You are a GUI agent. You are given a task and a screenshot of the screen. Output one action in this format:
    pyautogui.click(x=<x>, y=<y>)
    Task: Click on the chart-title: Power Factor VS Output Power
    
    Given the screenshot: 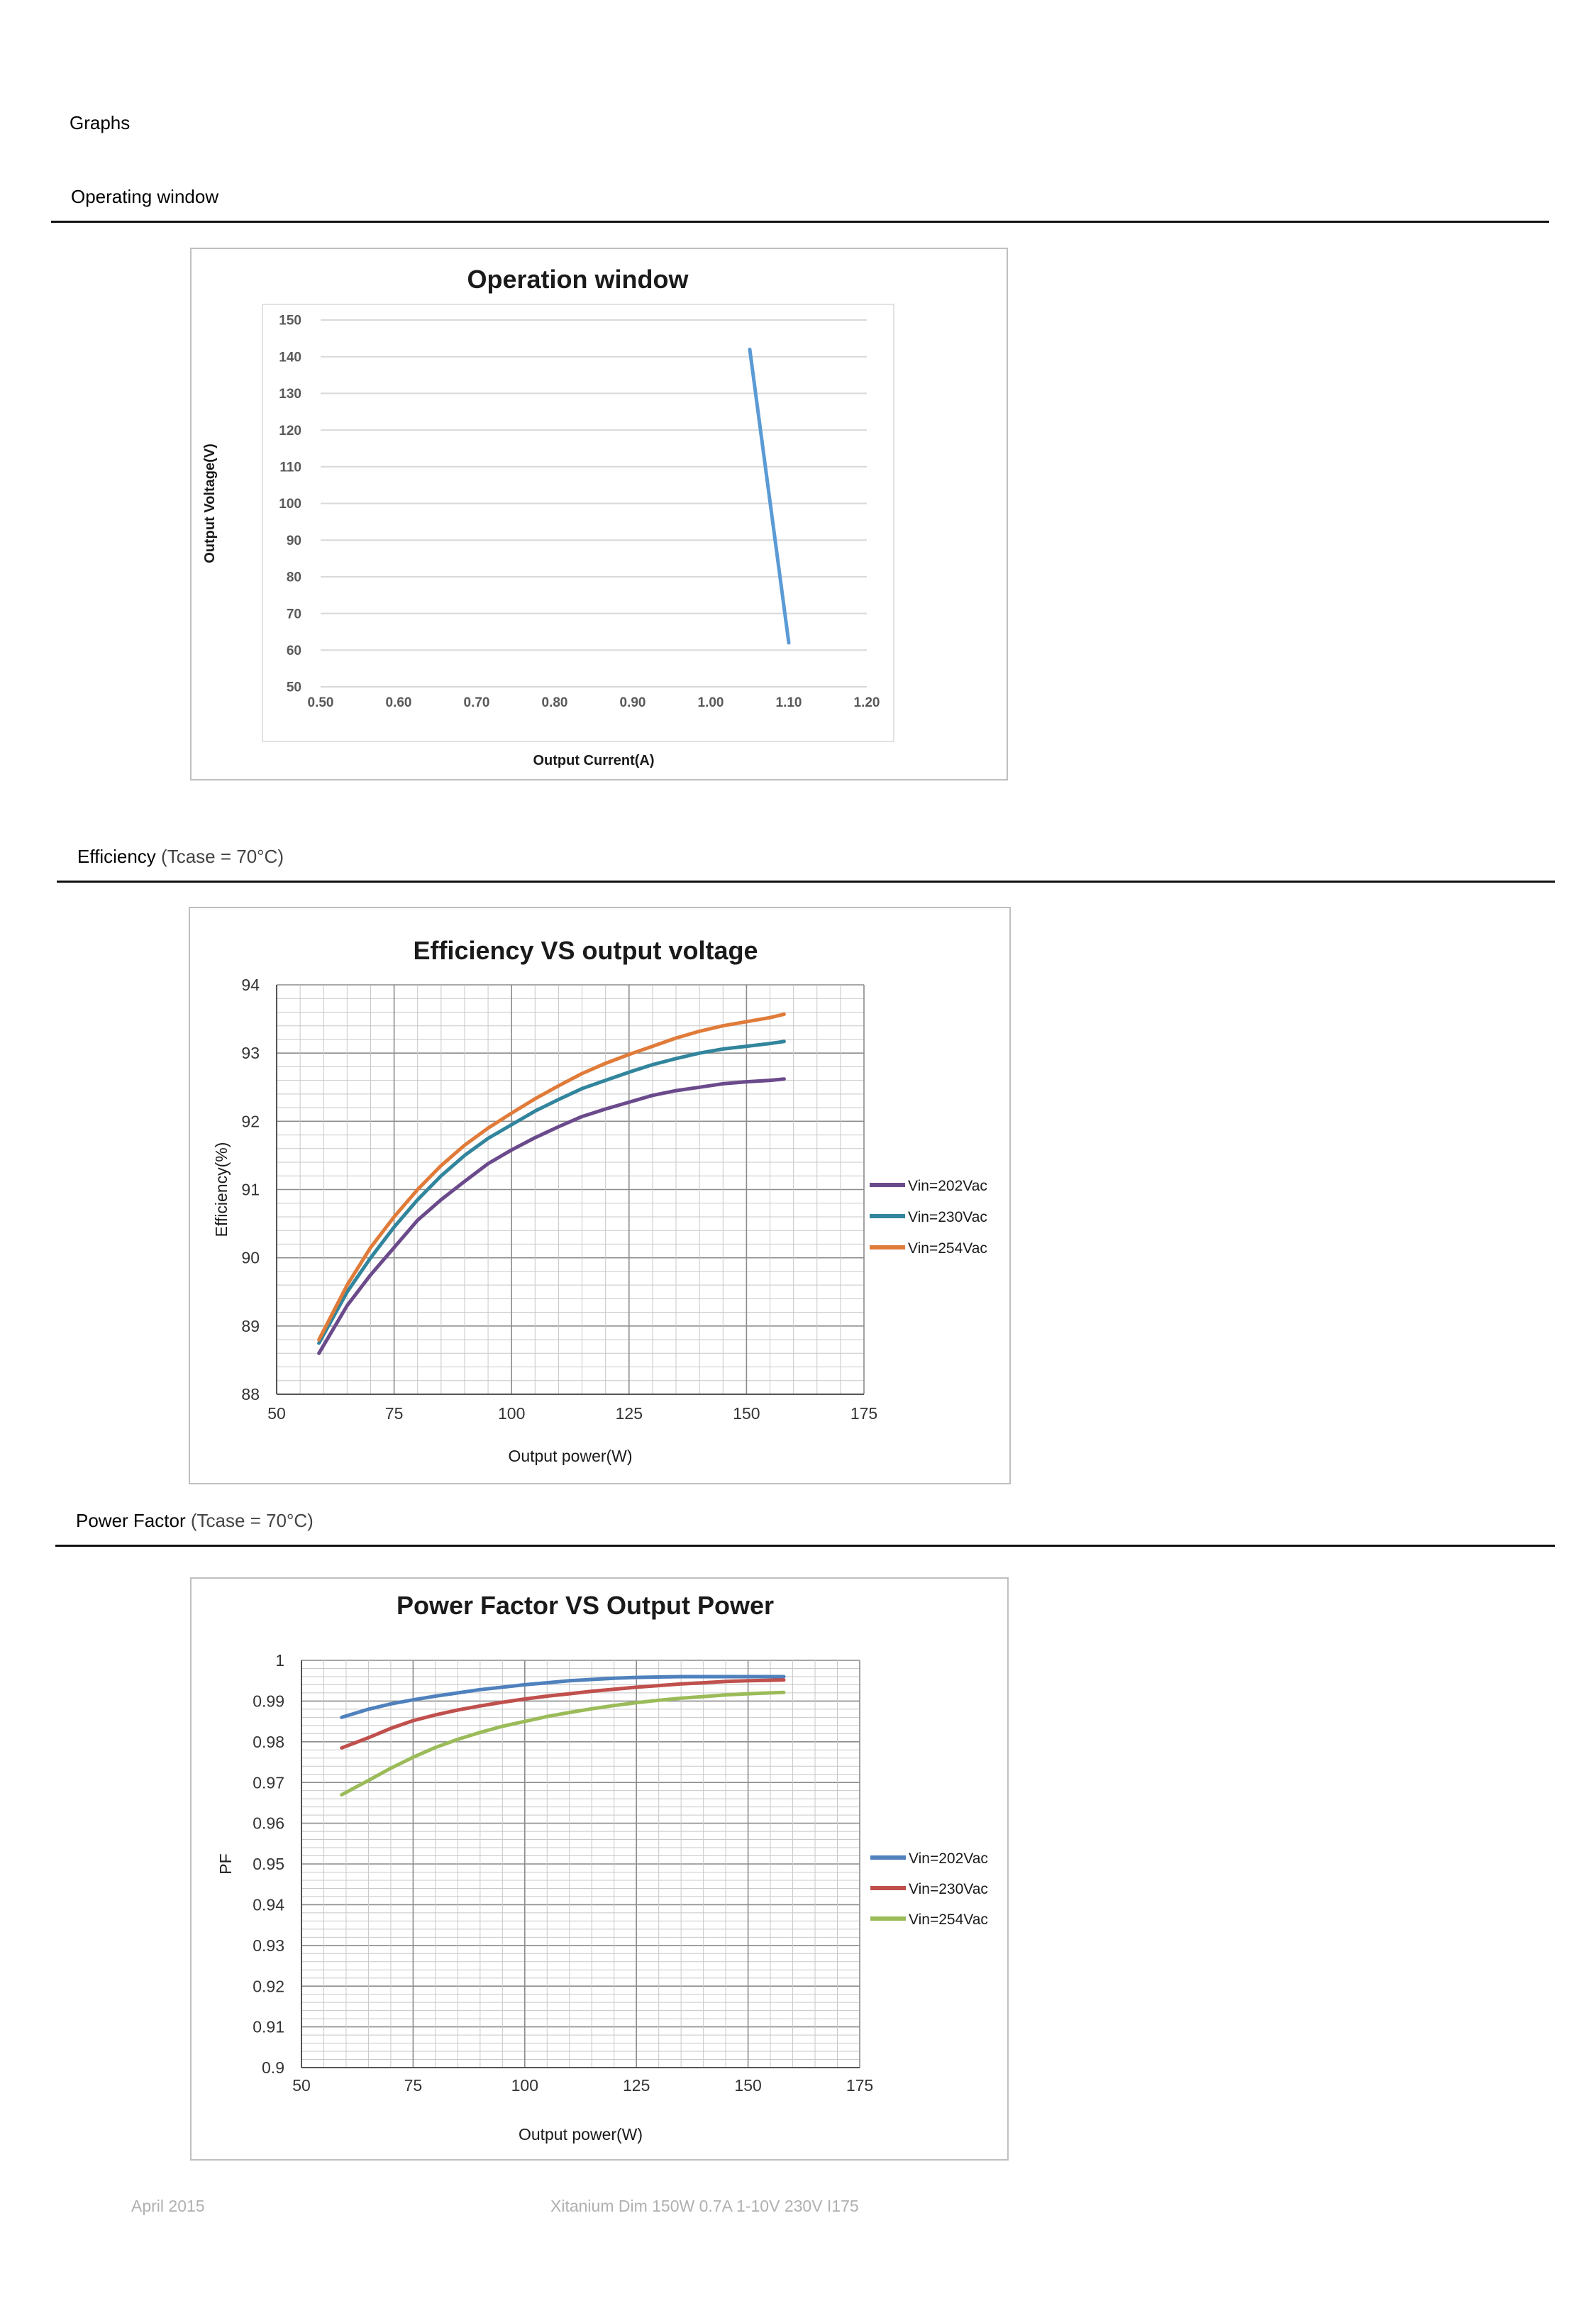 What is the action you would take?
    pyautogui.click(x=585, y=1606)
    